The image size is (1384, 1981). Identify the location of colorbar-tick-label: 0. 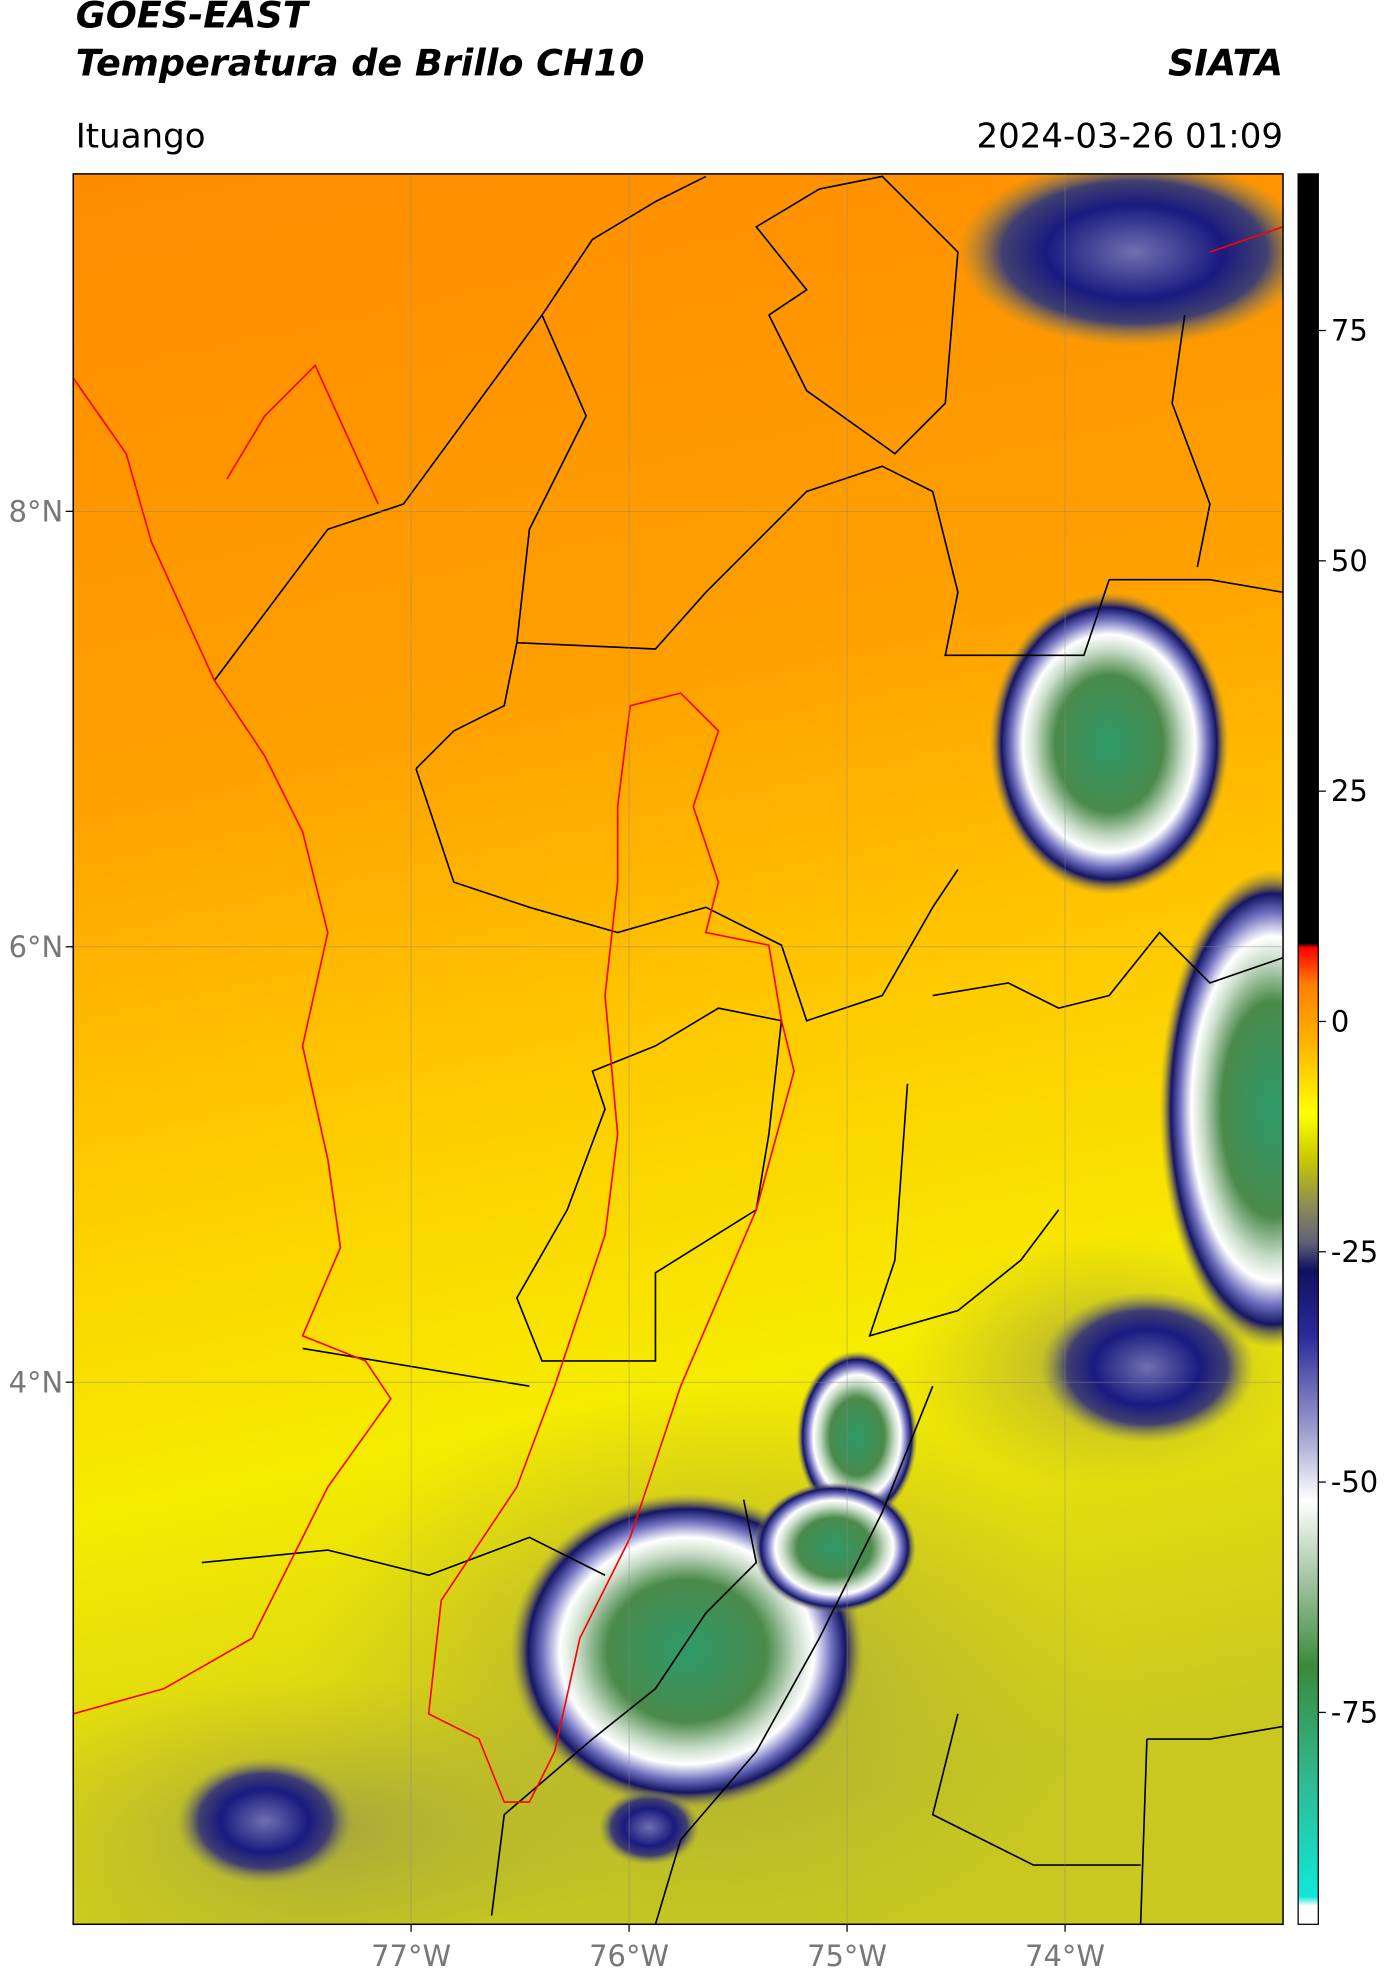
(1340, 1022).